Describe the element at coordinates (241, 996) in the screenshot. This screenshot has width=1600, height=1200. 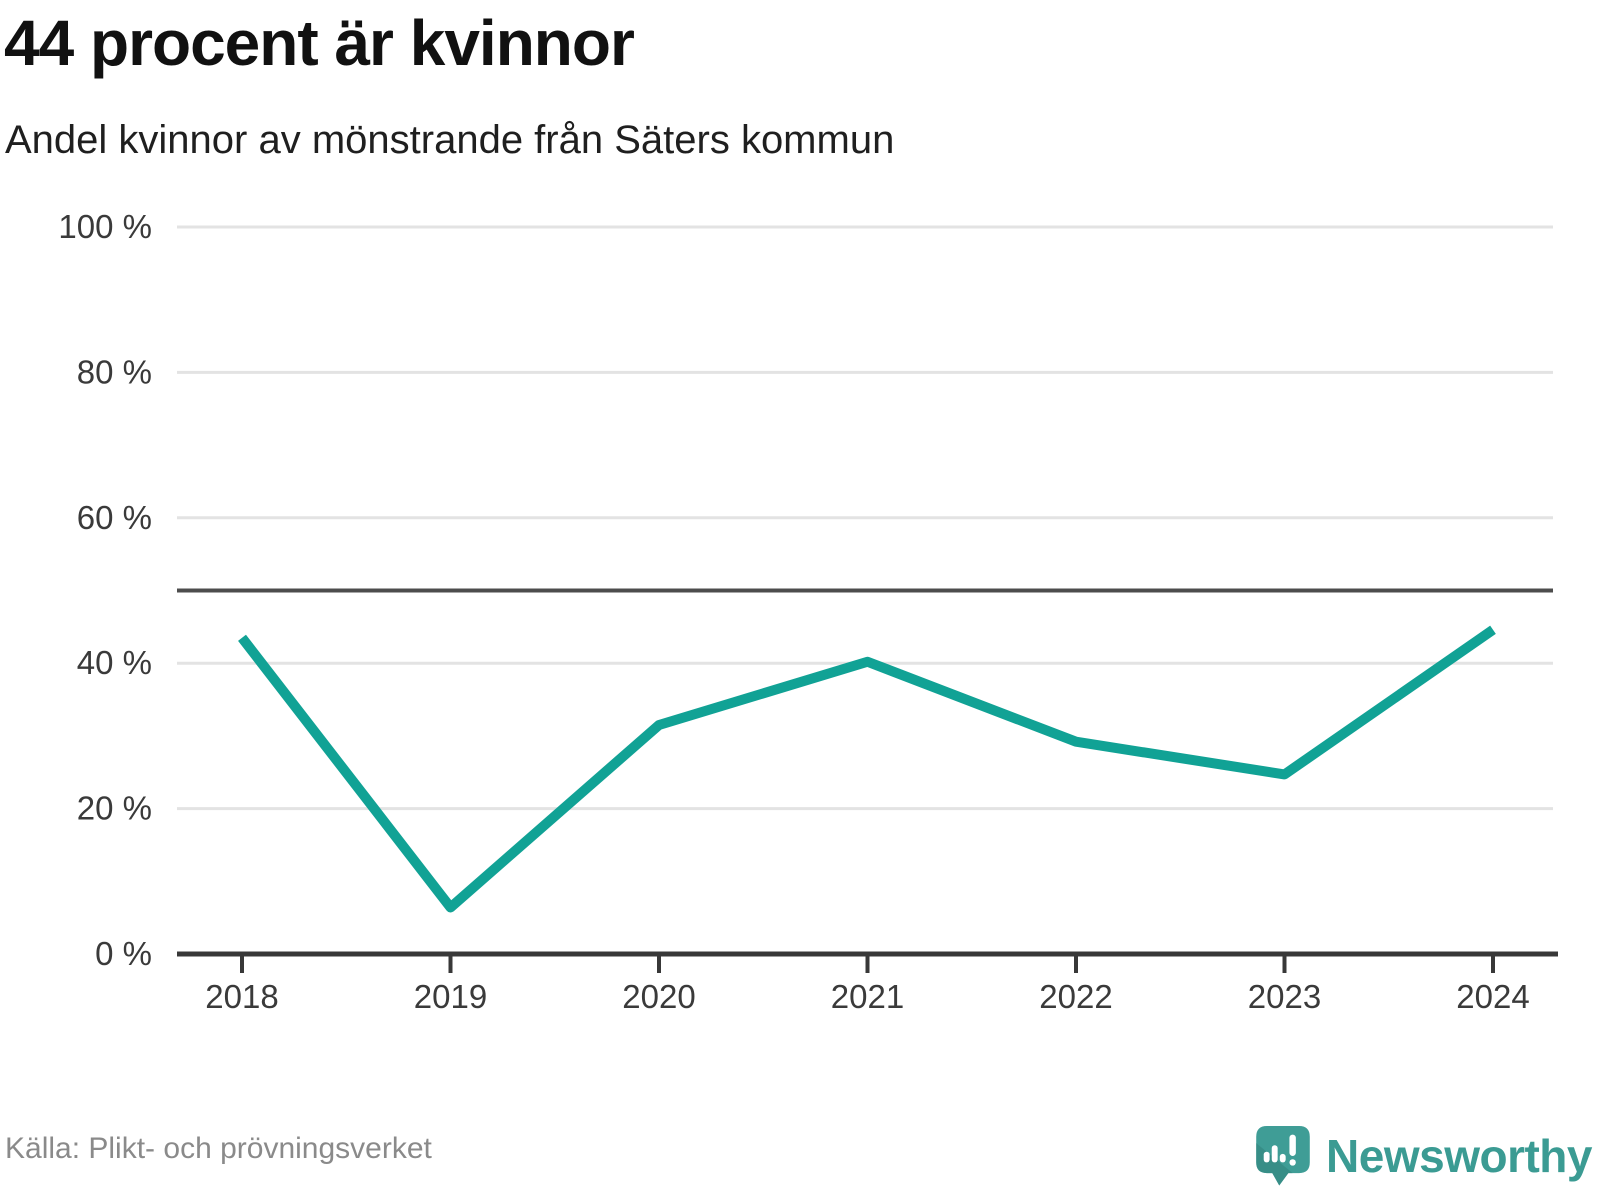
I see `x-tick-label: 2018` at that location.